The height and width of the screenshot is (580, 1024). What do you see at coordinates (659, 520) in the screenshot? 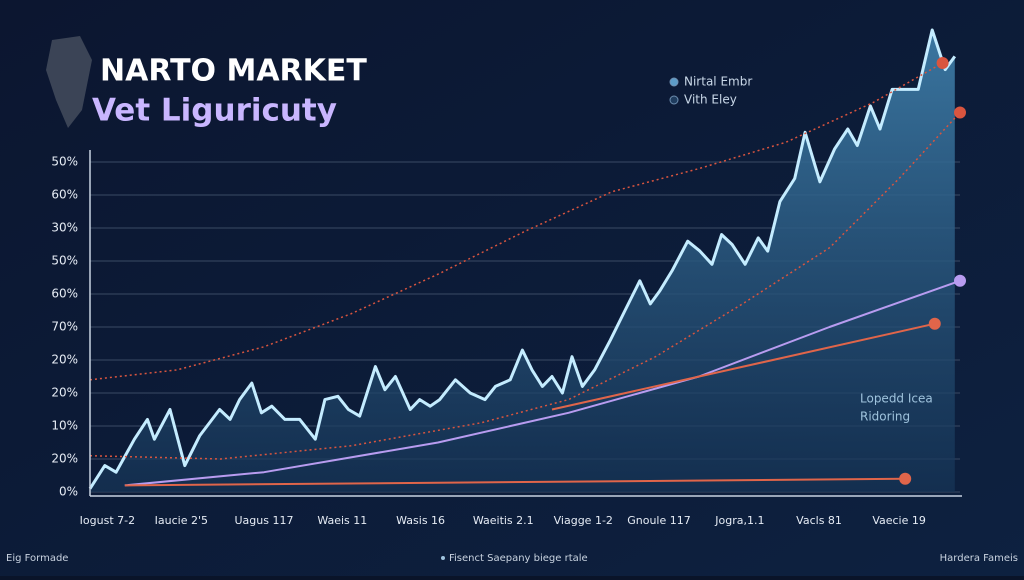
I see `x-tick-label: Gnoule 117` at bounding box center [659, 520].